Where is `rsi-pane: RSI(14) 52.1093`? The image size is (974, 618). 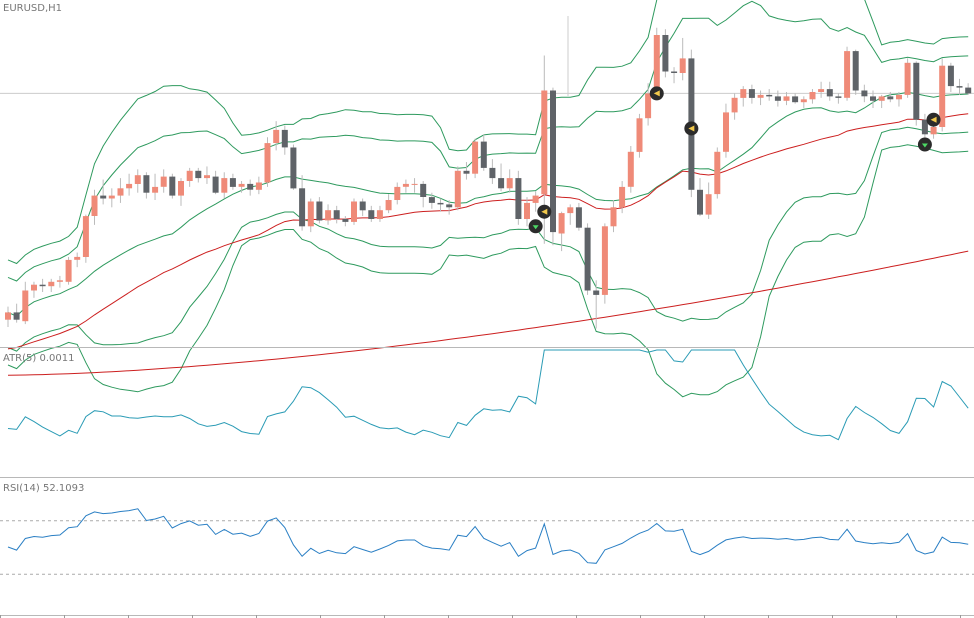 rsi-pane: RSI(14) 52.1093 is located at coordinates (487, 529).